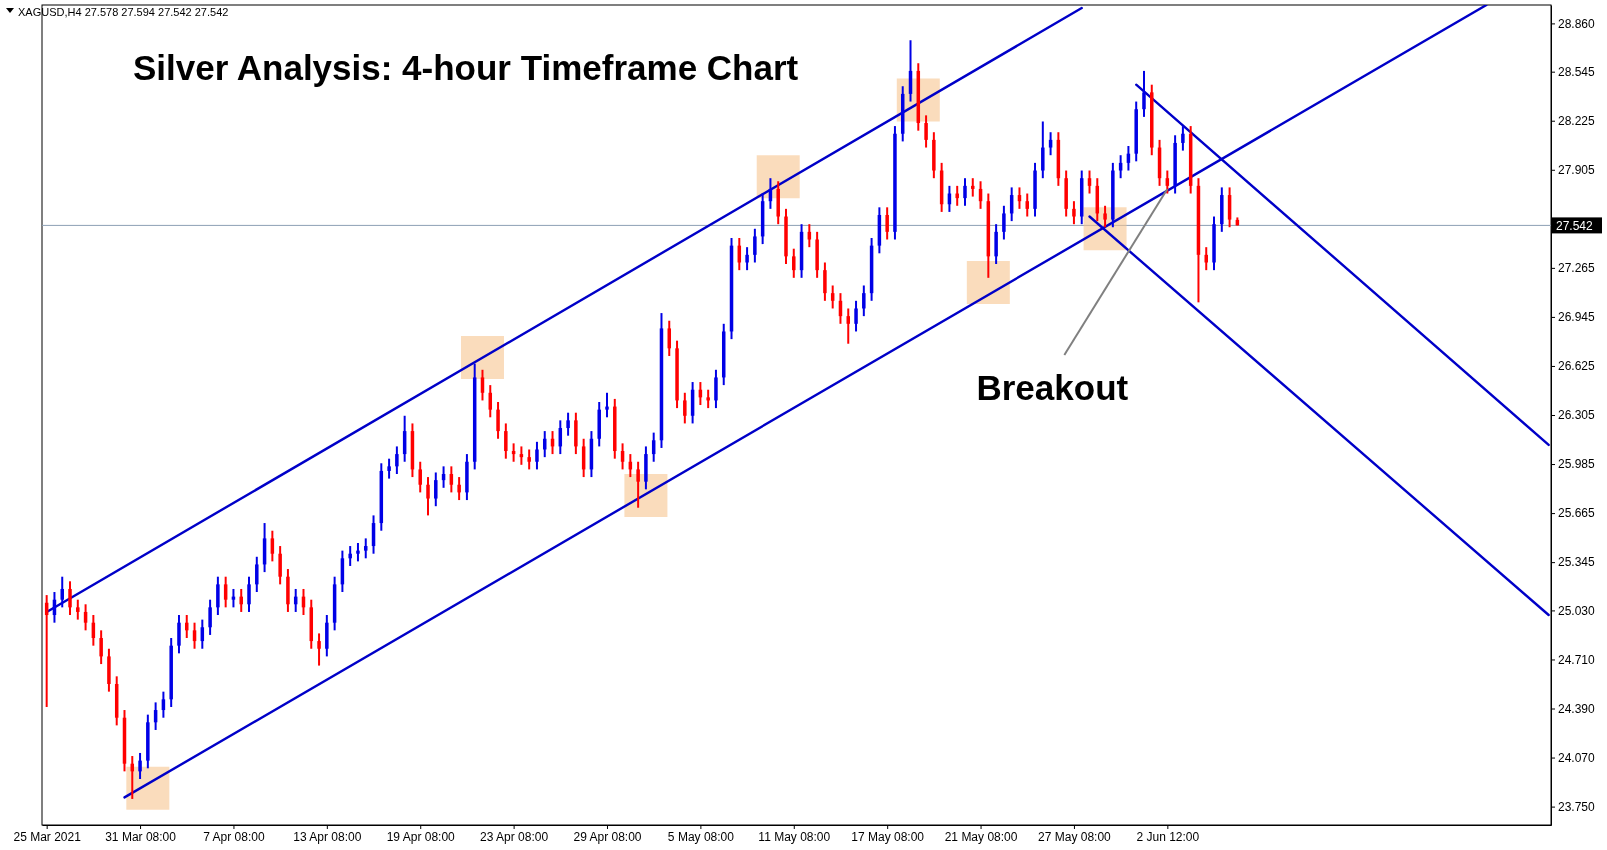  Describe the element at coordinates (1577, 562) in the screenshot. I see `y-tick-label: 25.345` at that location.